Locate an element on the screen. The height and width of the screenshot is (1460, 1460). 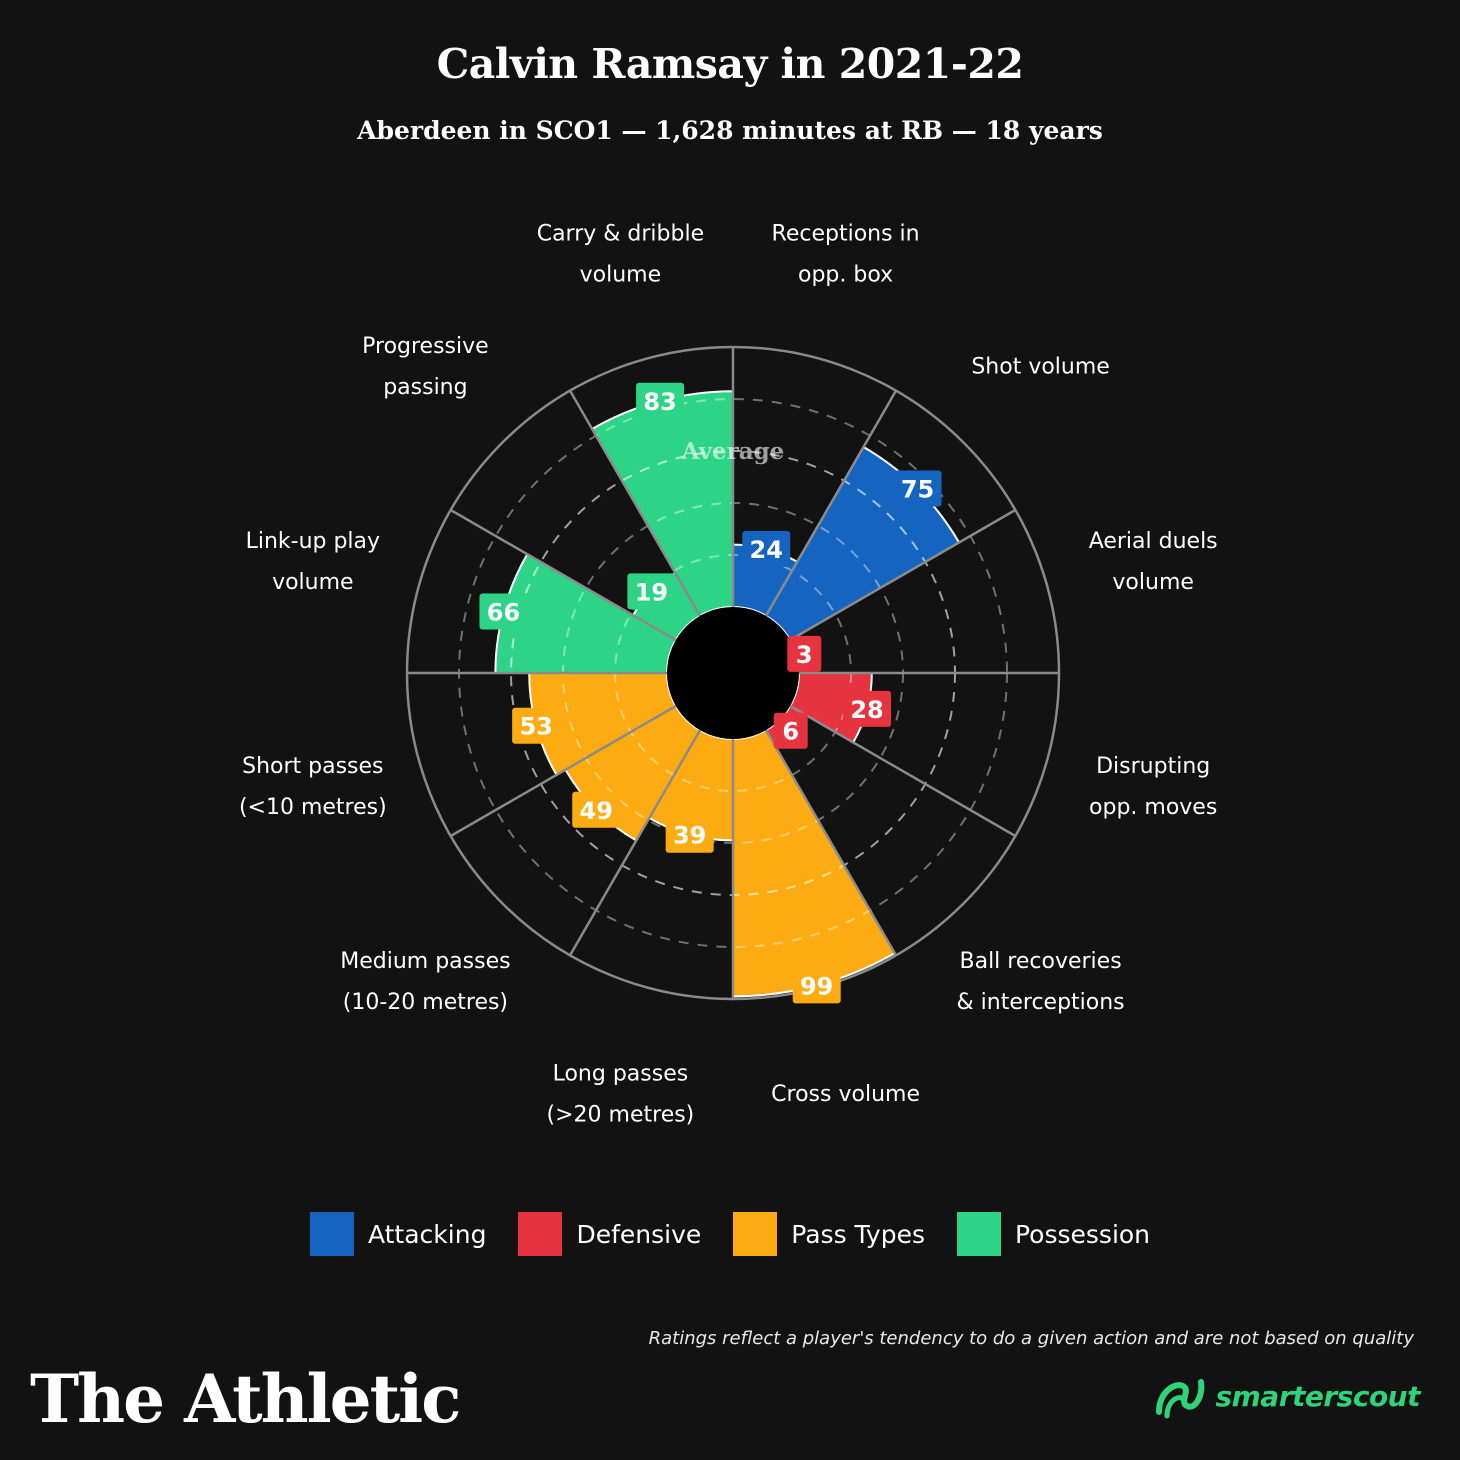
value-label-ball-recoveries-interceptions: 6 is located at coordinates (790, 730).